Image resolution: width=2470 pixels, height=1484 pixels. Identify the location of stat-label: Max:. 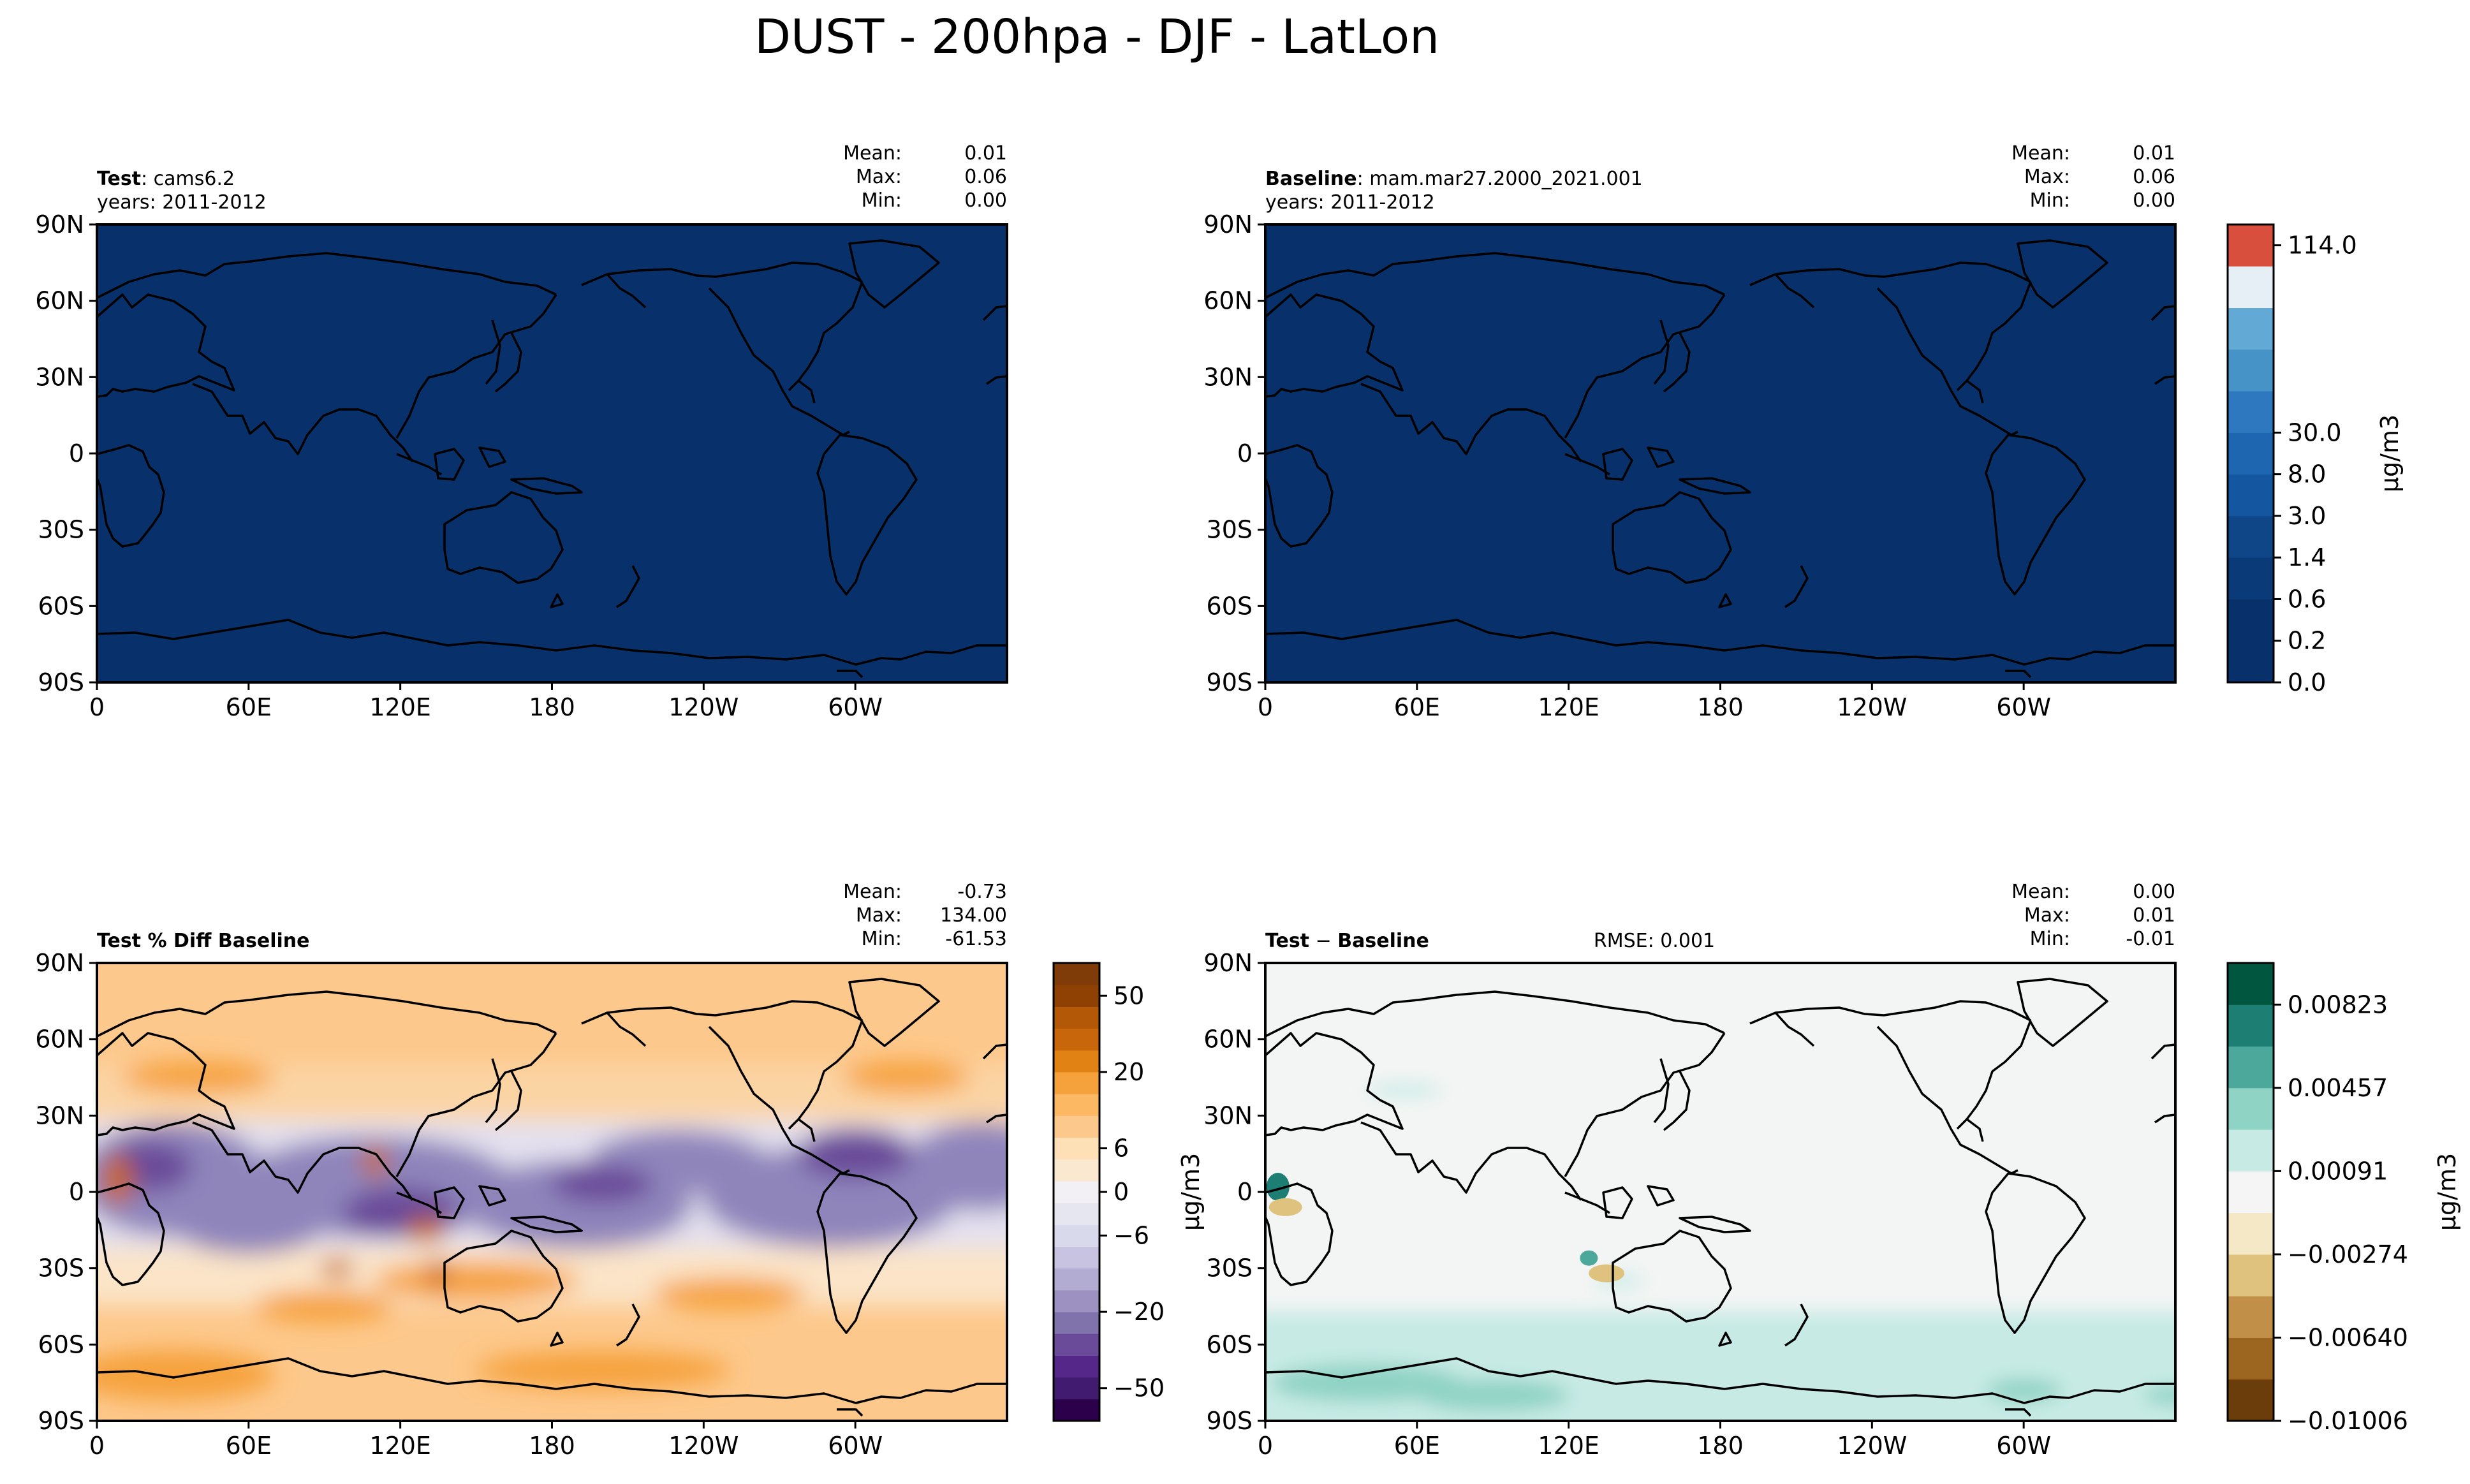
(879, 915).